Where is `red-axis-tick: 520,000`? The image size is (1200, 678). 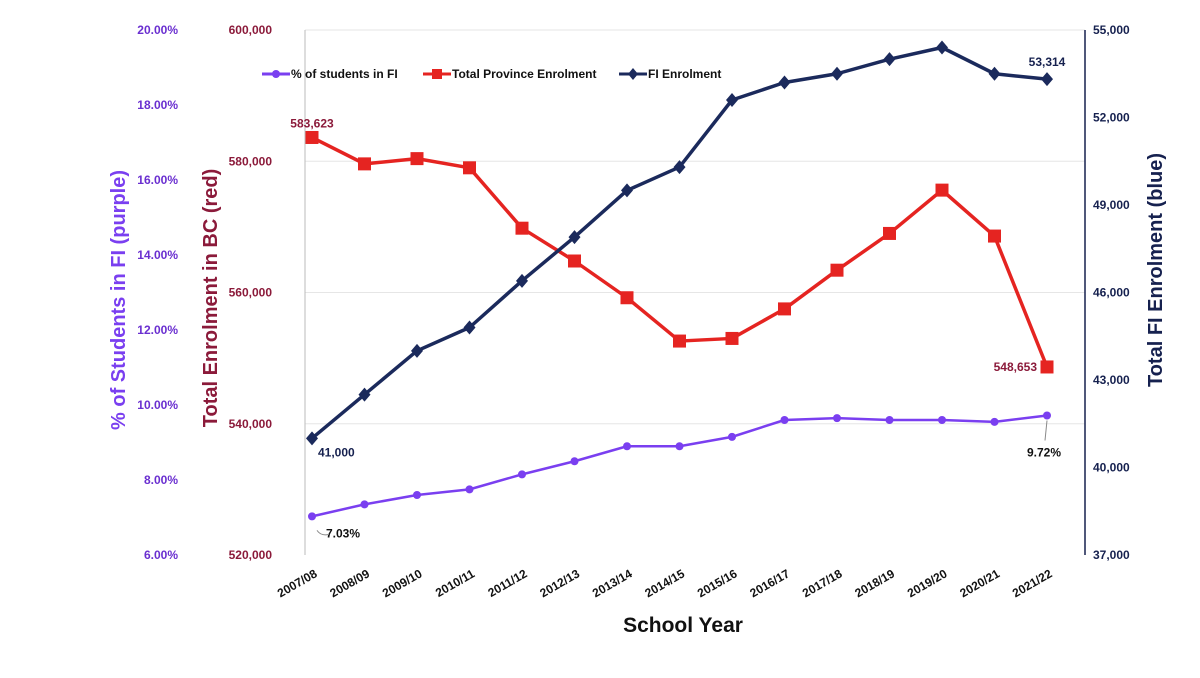
red-axis-tick: 520,000 is located at coordinates (251, 555).